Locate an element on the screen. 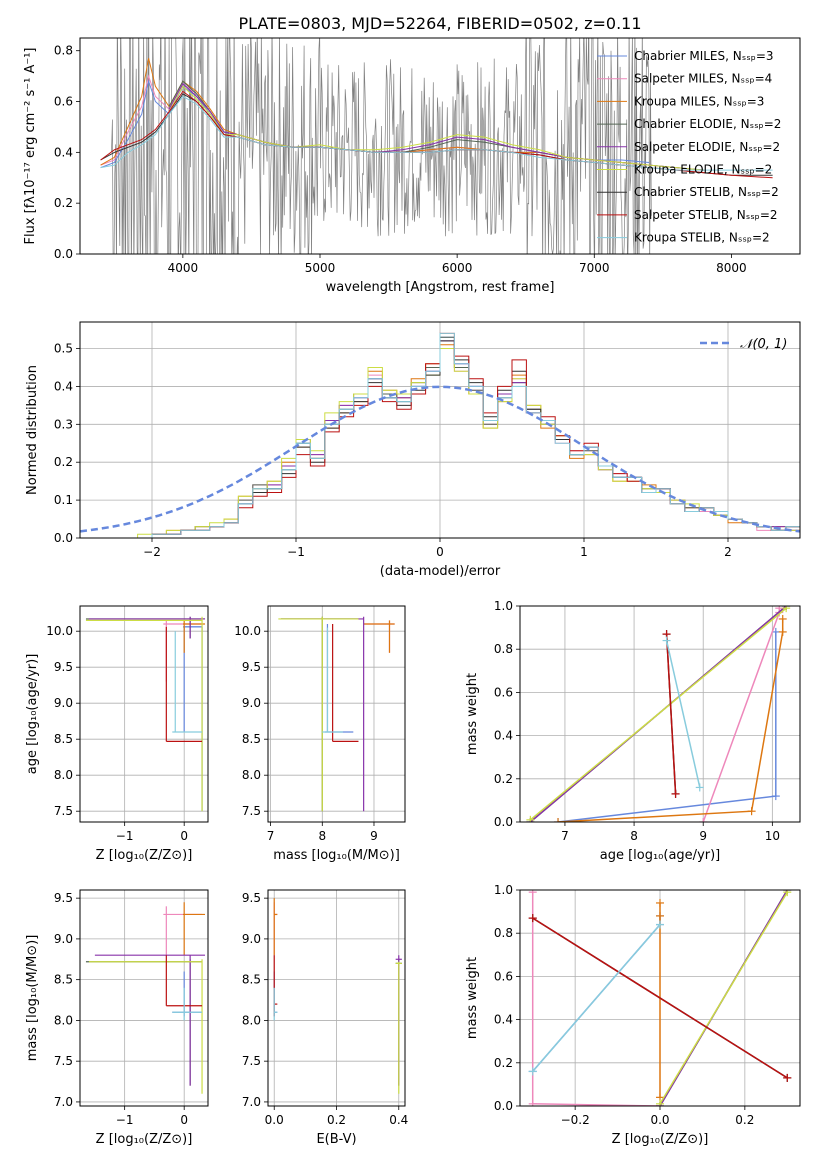  x-tick-label: −2 is located at coordinates (152, 552).